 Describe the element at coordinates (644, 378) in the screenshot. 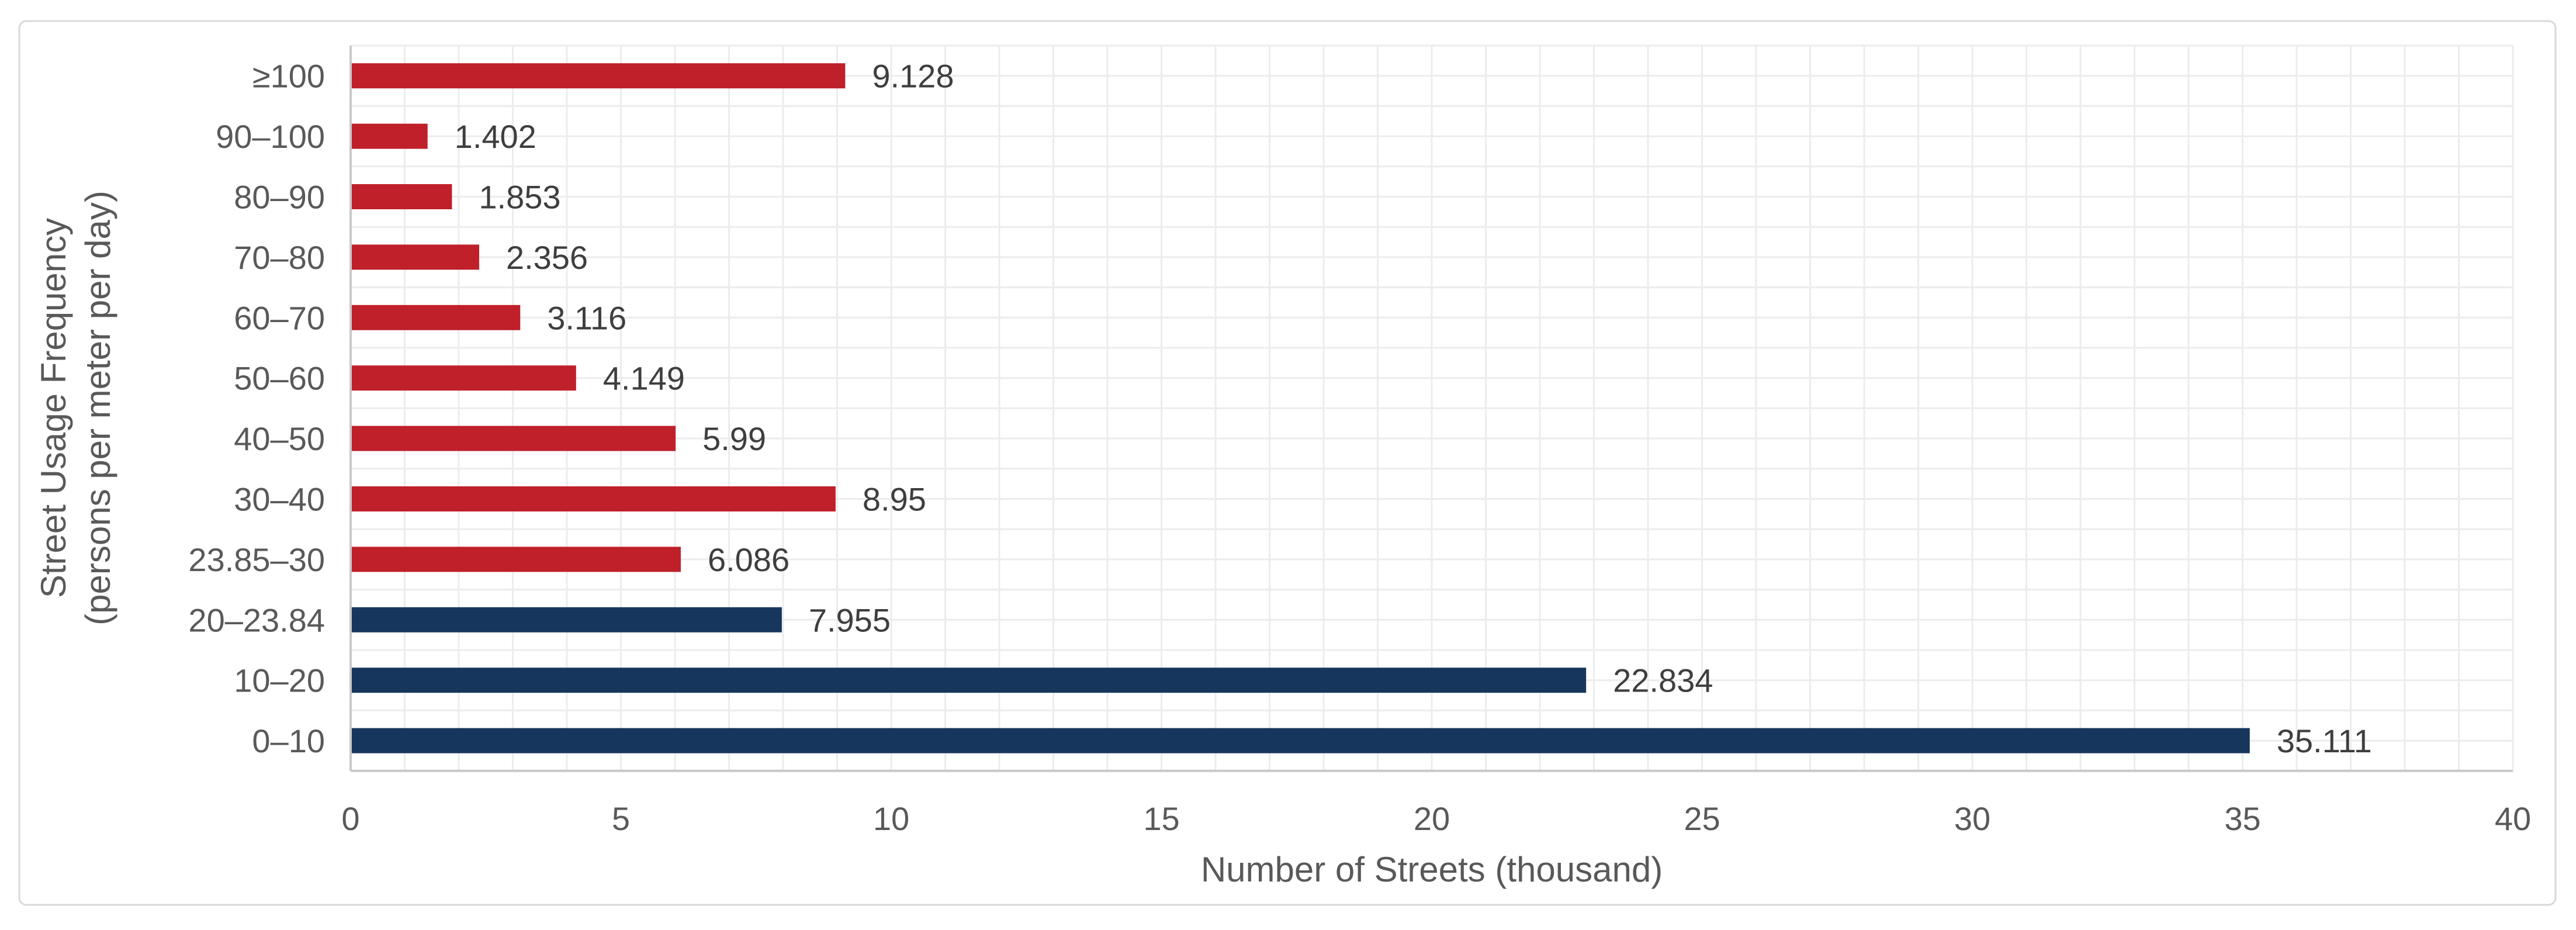

I see `value-label: 4.149` at that location.